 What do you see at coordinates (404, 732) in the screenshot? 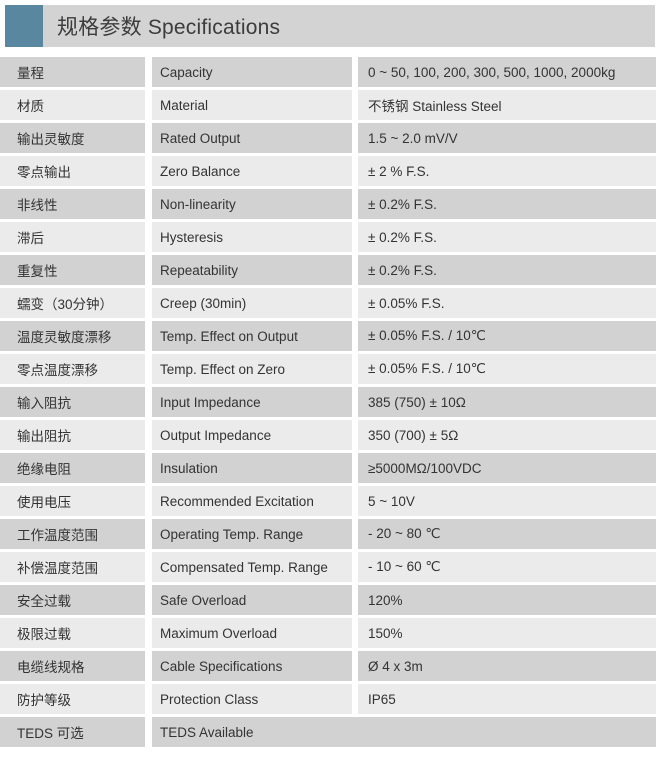
I see `spec-label-en: TEDS Available` at bounding box center [404, 732].